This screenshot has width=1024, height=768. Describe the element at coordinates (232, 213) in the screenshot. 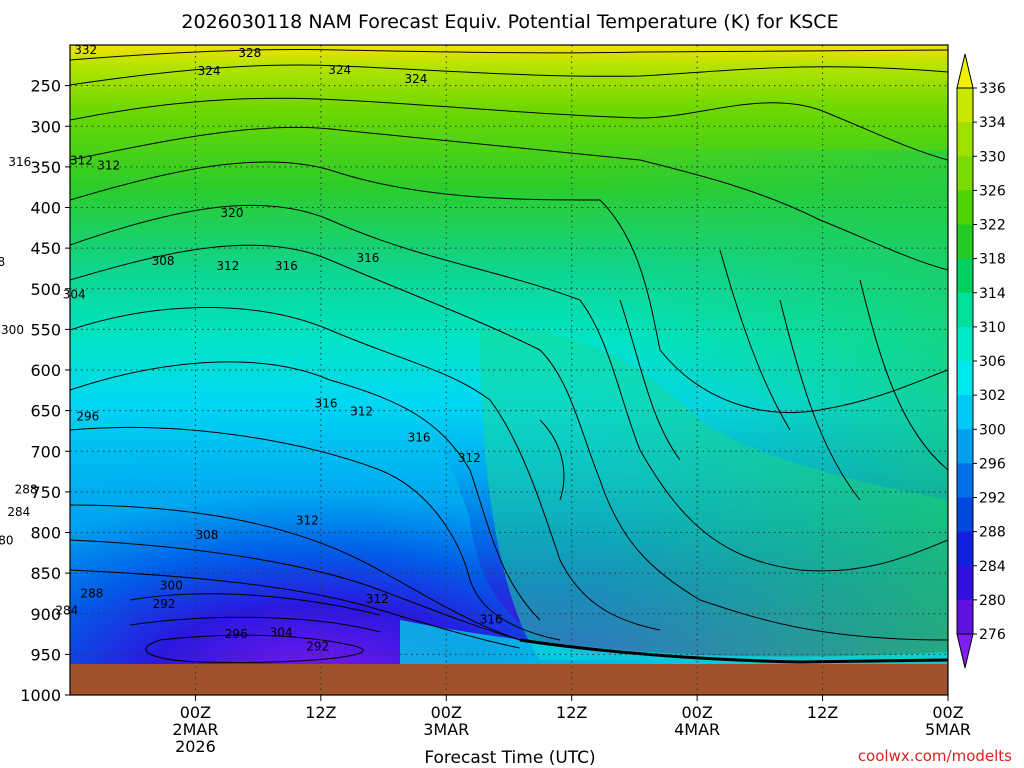

I see `contour-label: 320` at that location.